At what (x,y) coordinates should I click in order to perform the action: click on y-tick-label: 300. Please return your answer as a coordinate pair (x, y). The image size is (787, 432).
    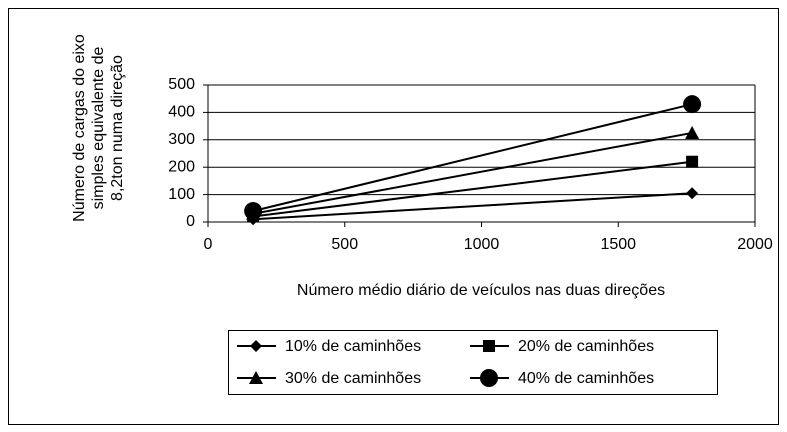
    Looking at the image, I should click on (181, 139).